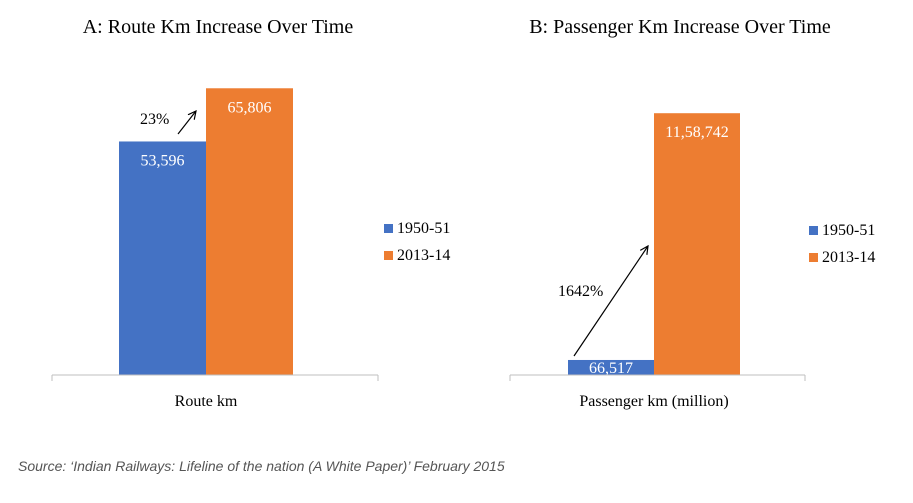 The width and height of the screenshot is (913, 503). I want to click on chart-b-title: B: Passenger Km Increase Over Time, so click(680, 27).